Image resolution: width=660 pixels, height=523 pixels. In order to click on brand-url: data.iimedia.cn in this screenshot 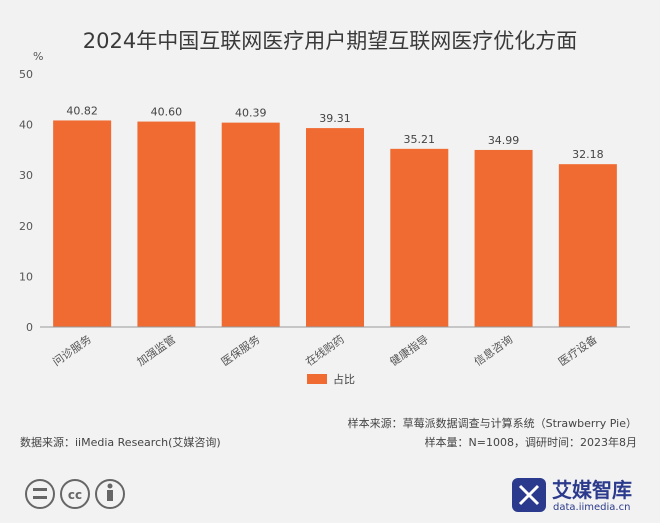, I will do `click(591, 507)`.